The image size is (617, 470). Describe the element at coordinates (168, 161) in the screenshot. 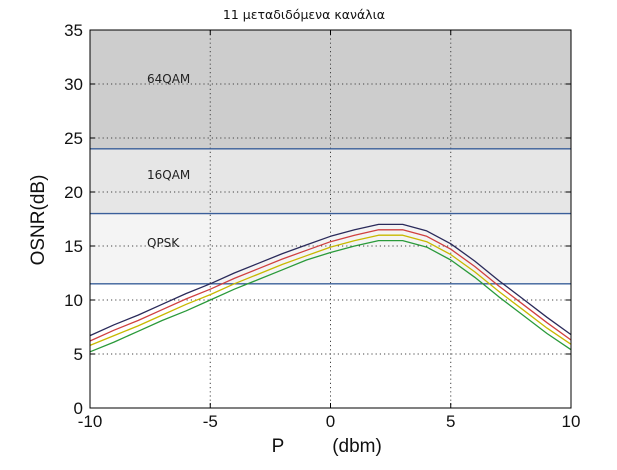

I see `region-labels: 64QAM 16QAM QPSK` at that location.